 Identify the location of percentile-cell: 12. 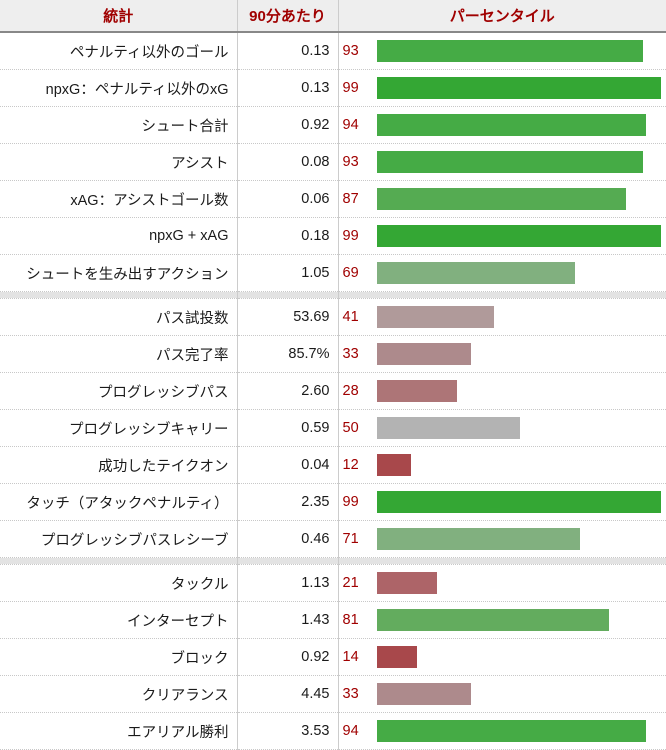
(502, 465).